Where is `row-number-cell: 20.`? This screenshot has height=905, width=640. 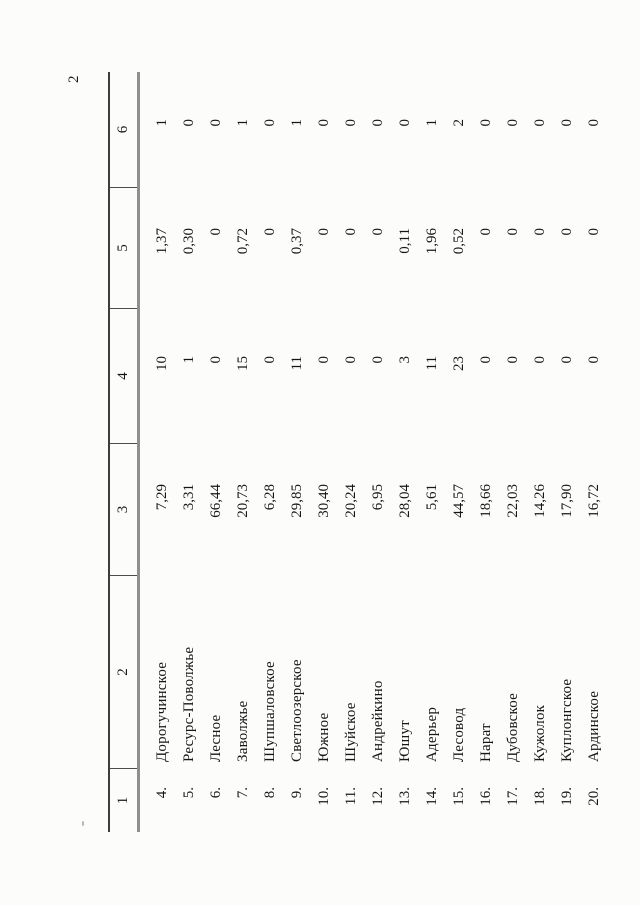
row-number-cell: 20. is located at coordinates (594, 796).